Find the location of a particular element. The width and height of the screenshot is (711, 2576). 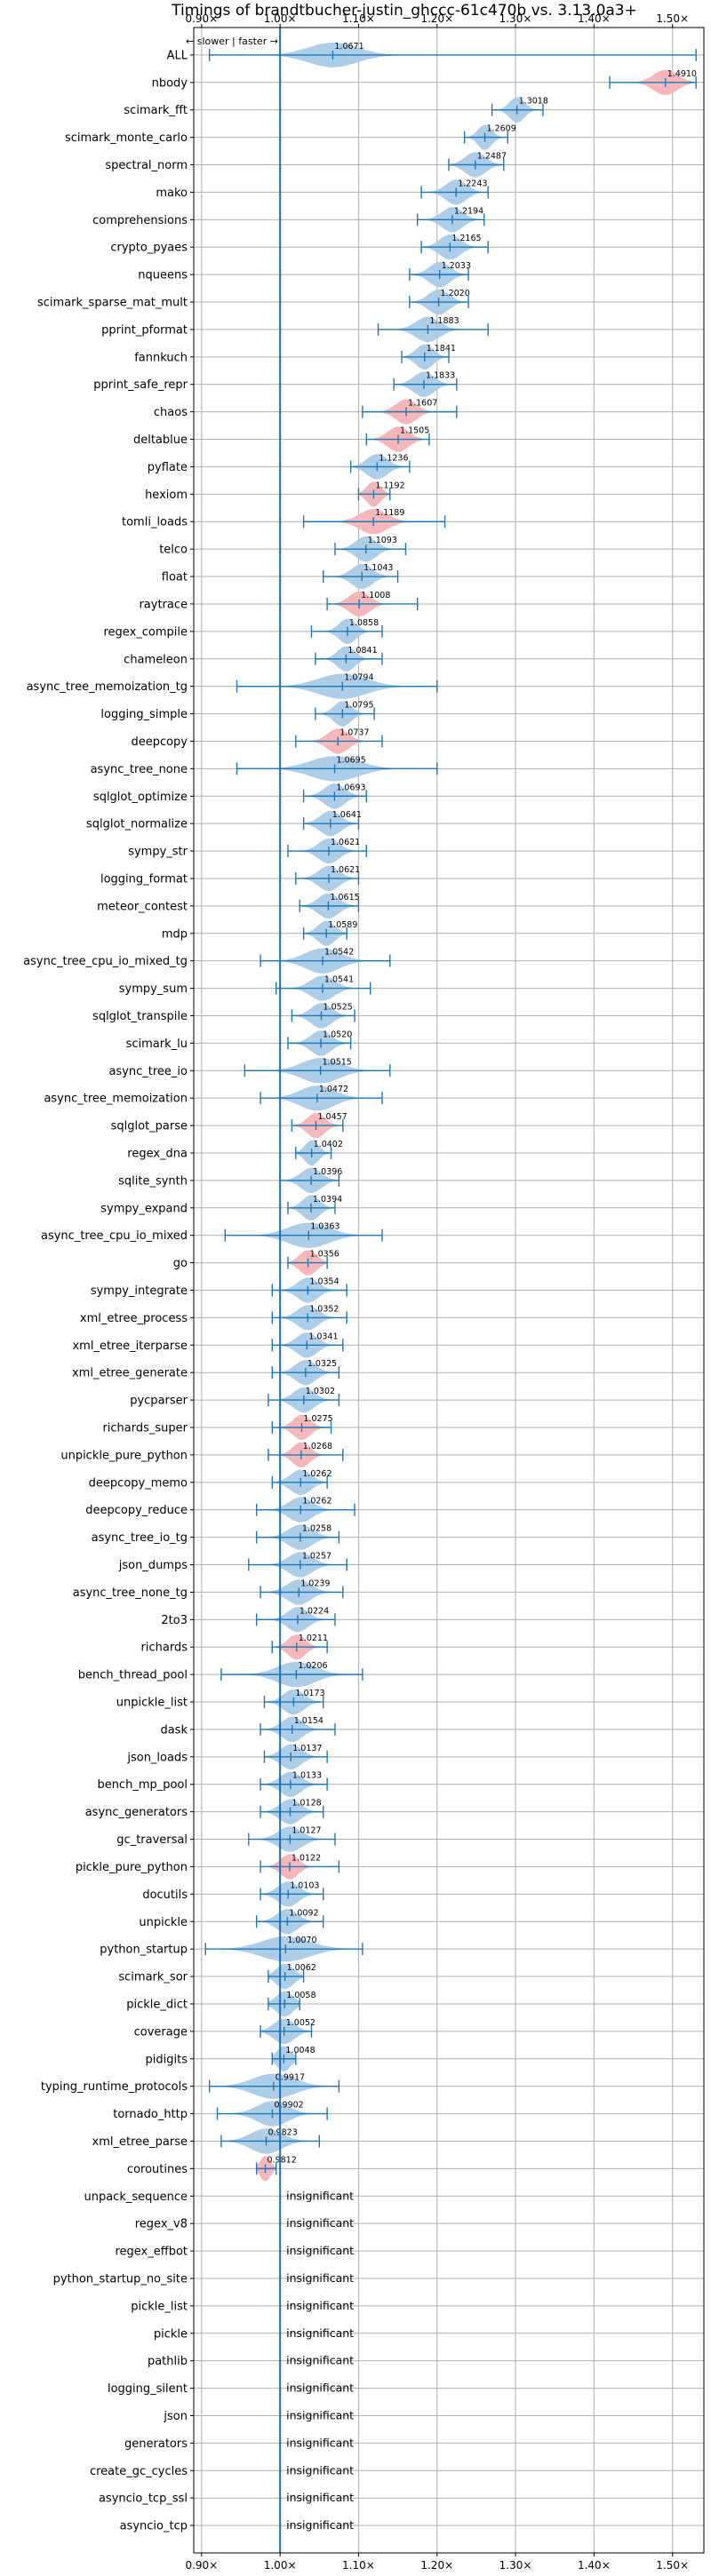

value-label: 1.0257 is located at coordinates (317, 1557).